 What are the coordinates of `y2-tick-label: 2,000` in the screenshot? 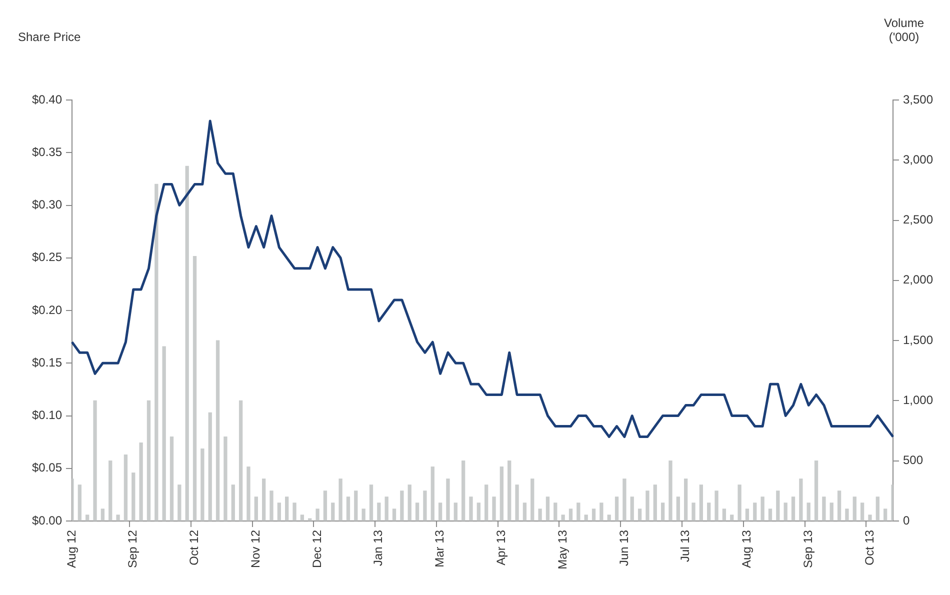 It's located at (918, 279).